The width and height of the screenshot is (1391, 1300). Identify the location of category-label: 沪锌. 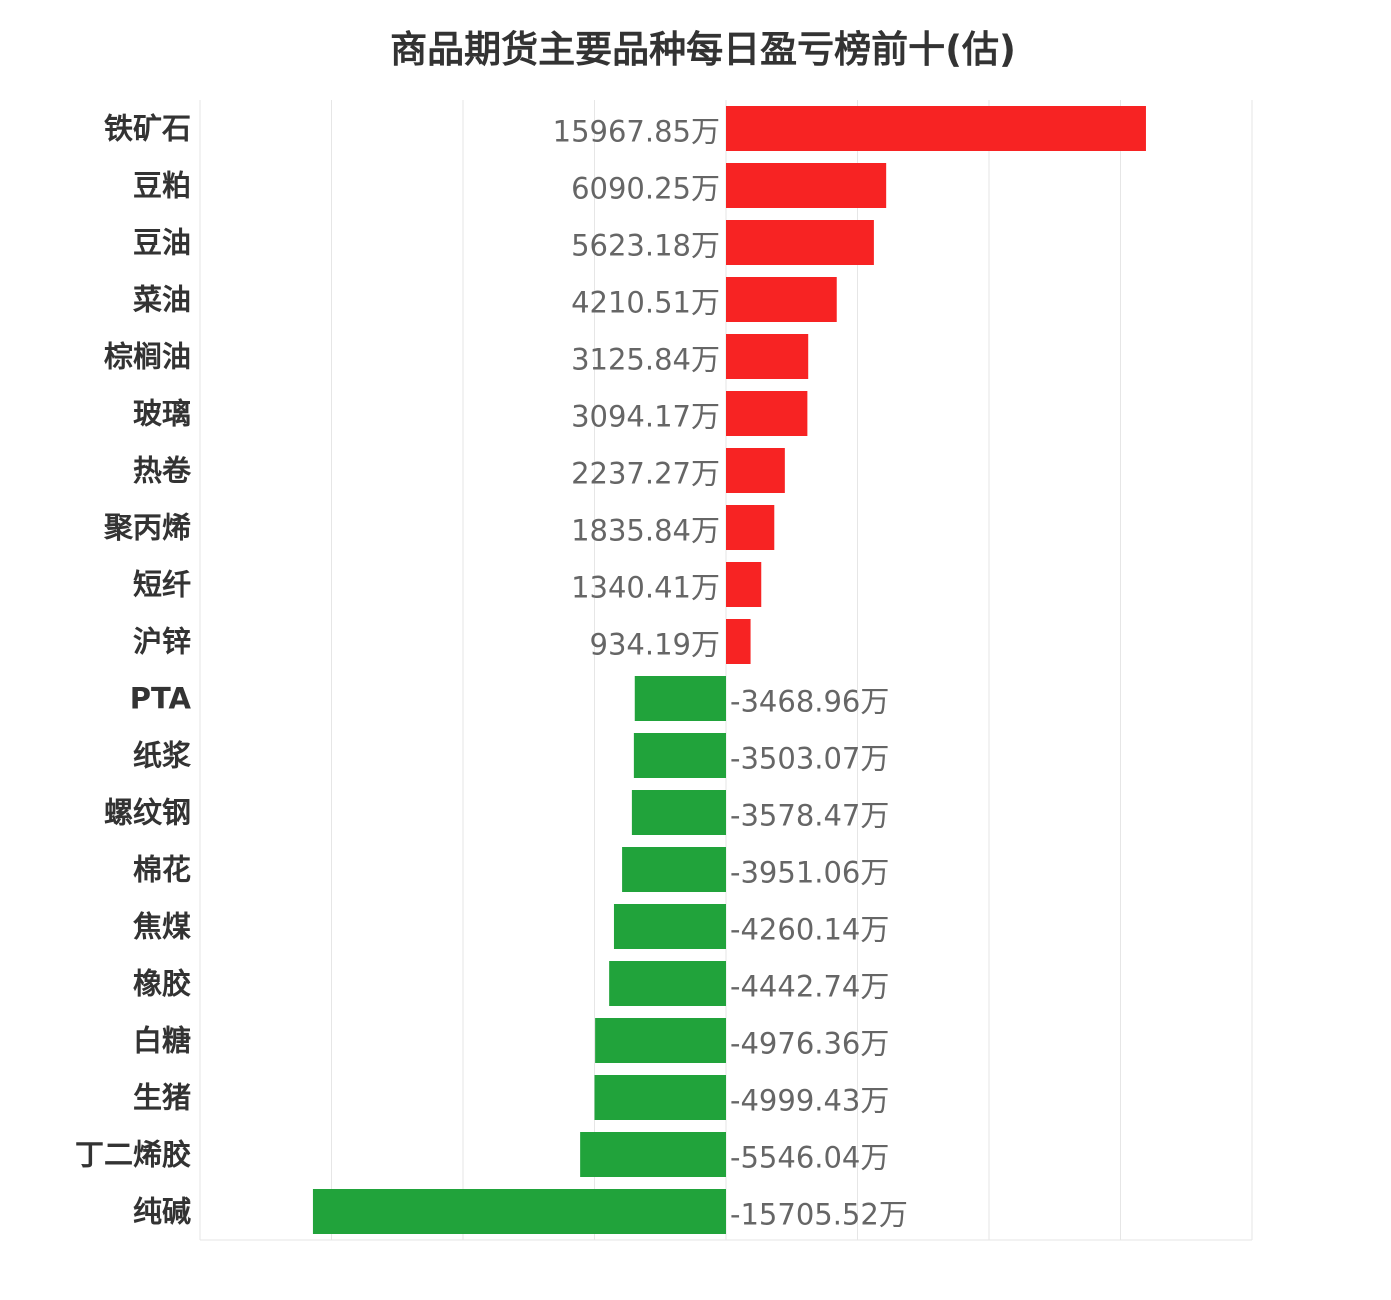
(162, 642).